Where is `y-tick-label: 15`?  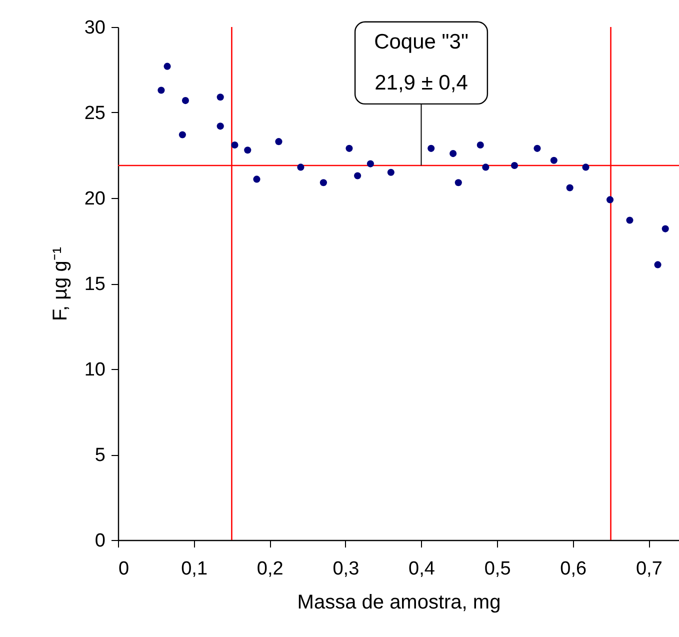
y-tick-label: 15 is located at coordinates (95, 284).